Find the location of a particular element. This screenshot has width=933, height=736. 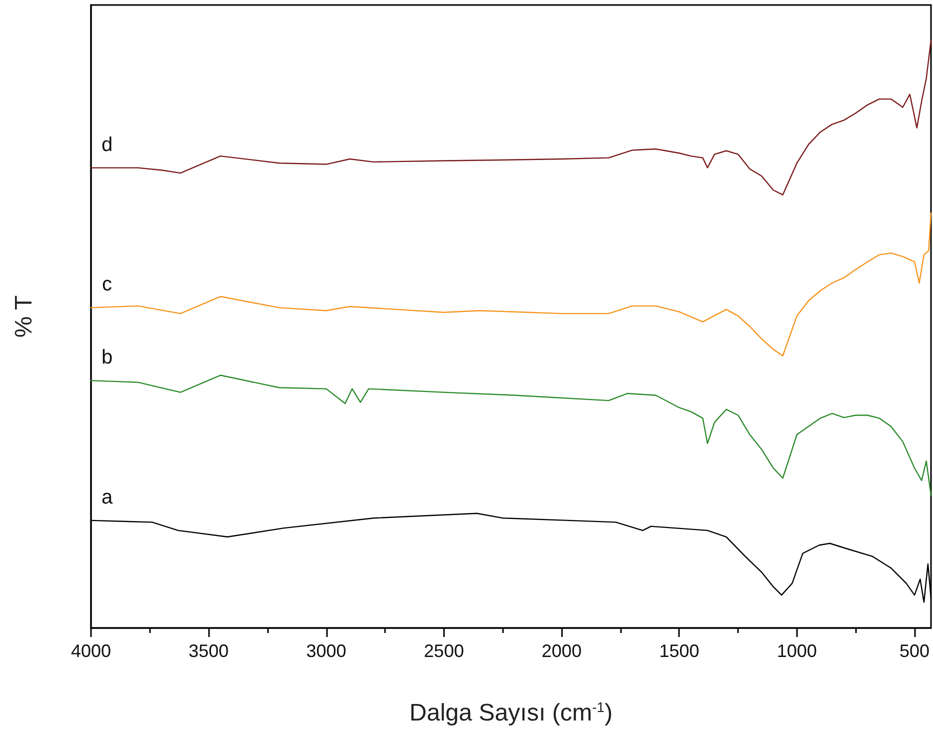

x-tick-label: 1500 is located at coordinates (679, 651).